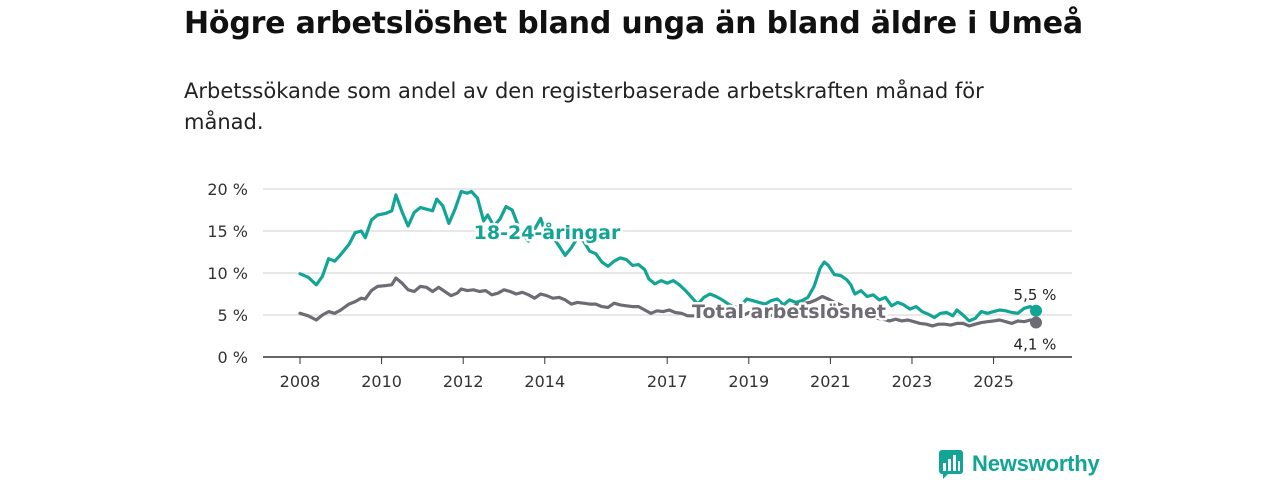 The height and width of the screenshot is (480, 1280). I want to click on x-tick-label: 2023, so click(912, 381).